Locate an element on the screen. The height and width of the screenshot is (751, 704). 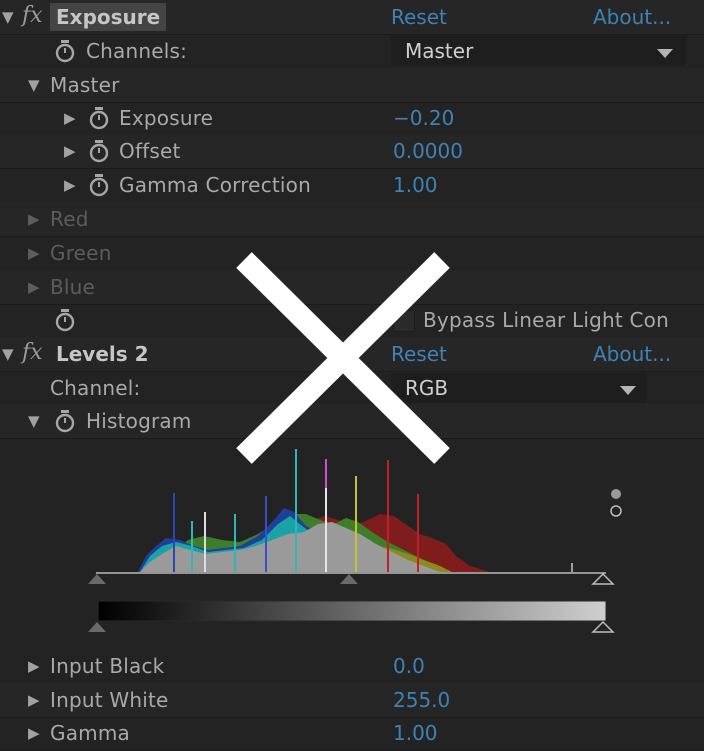
channel-label: Channel: is located at coordinates (95, 388).